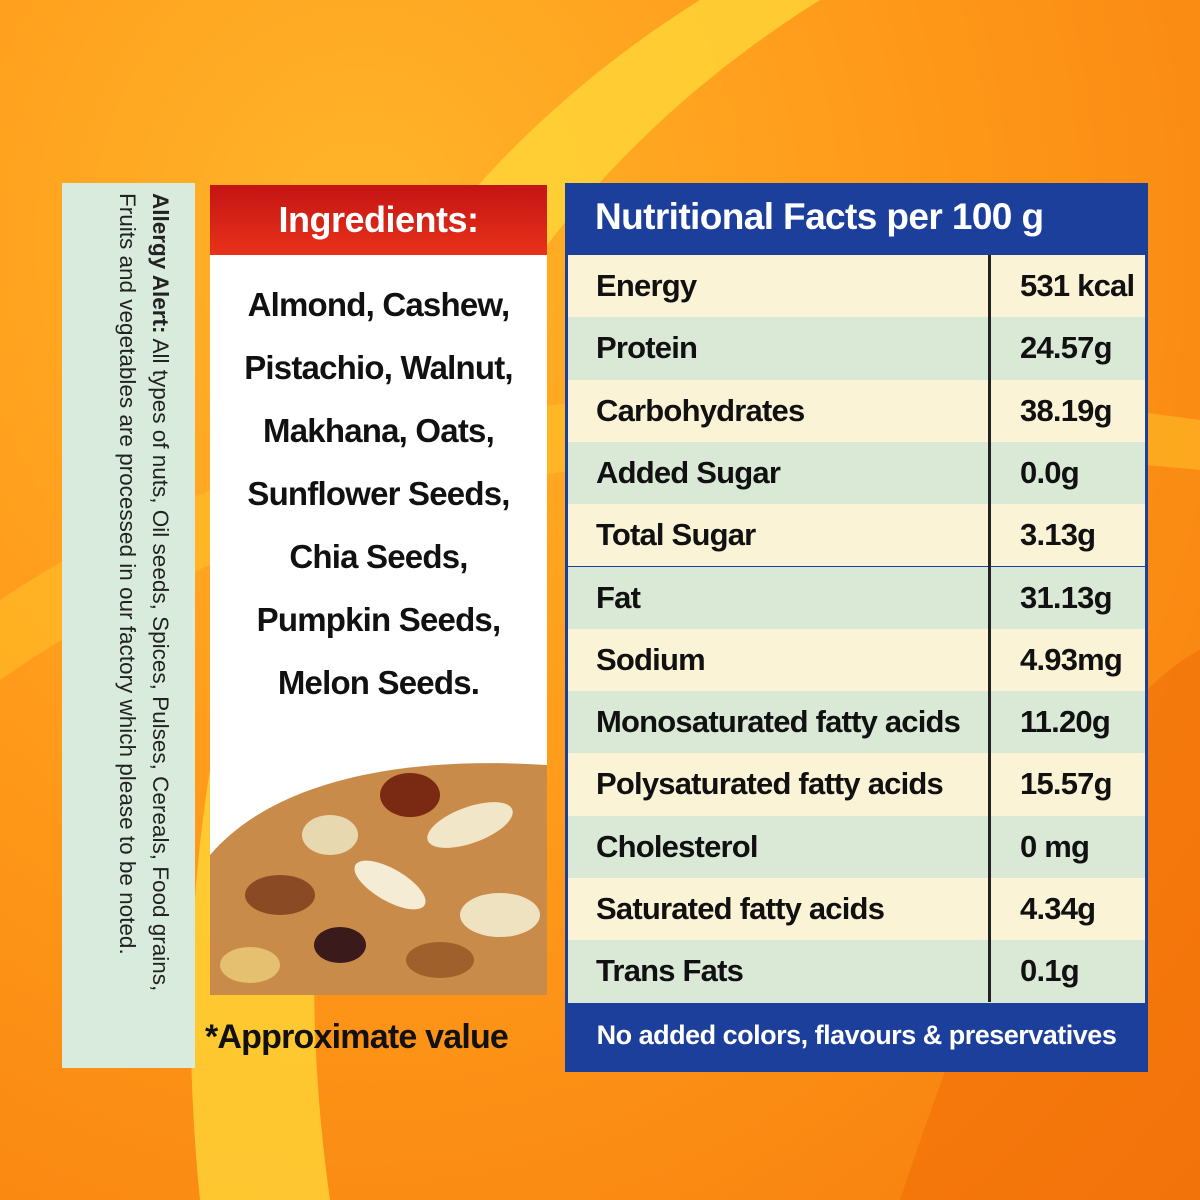  What do you see at coordinates (1050, 971) in the screenshot?
I see `nutrient-value: 0.1g` at bounding box center [1050, 971].